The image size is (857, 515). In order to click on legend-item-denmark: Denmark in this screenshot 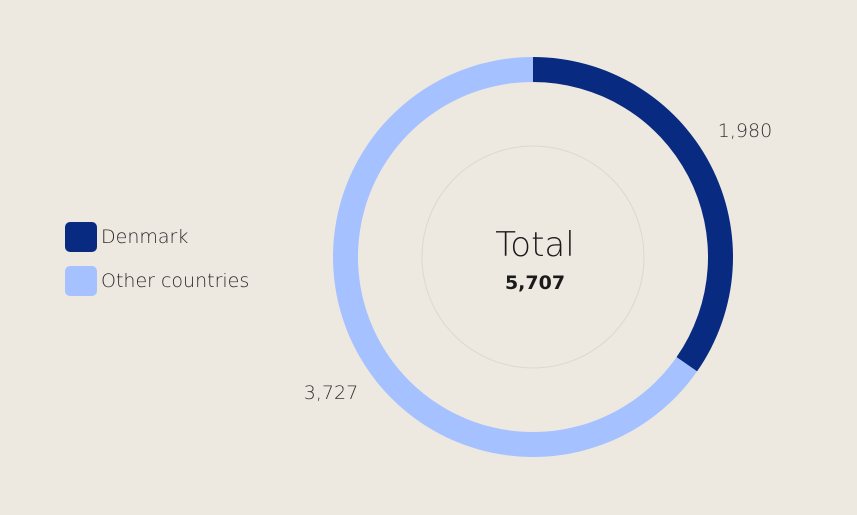, I will do `click(157, 237)`.